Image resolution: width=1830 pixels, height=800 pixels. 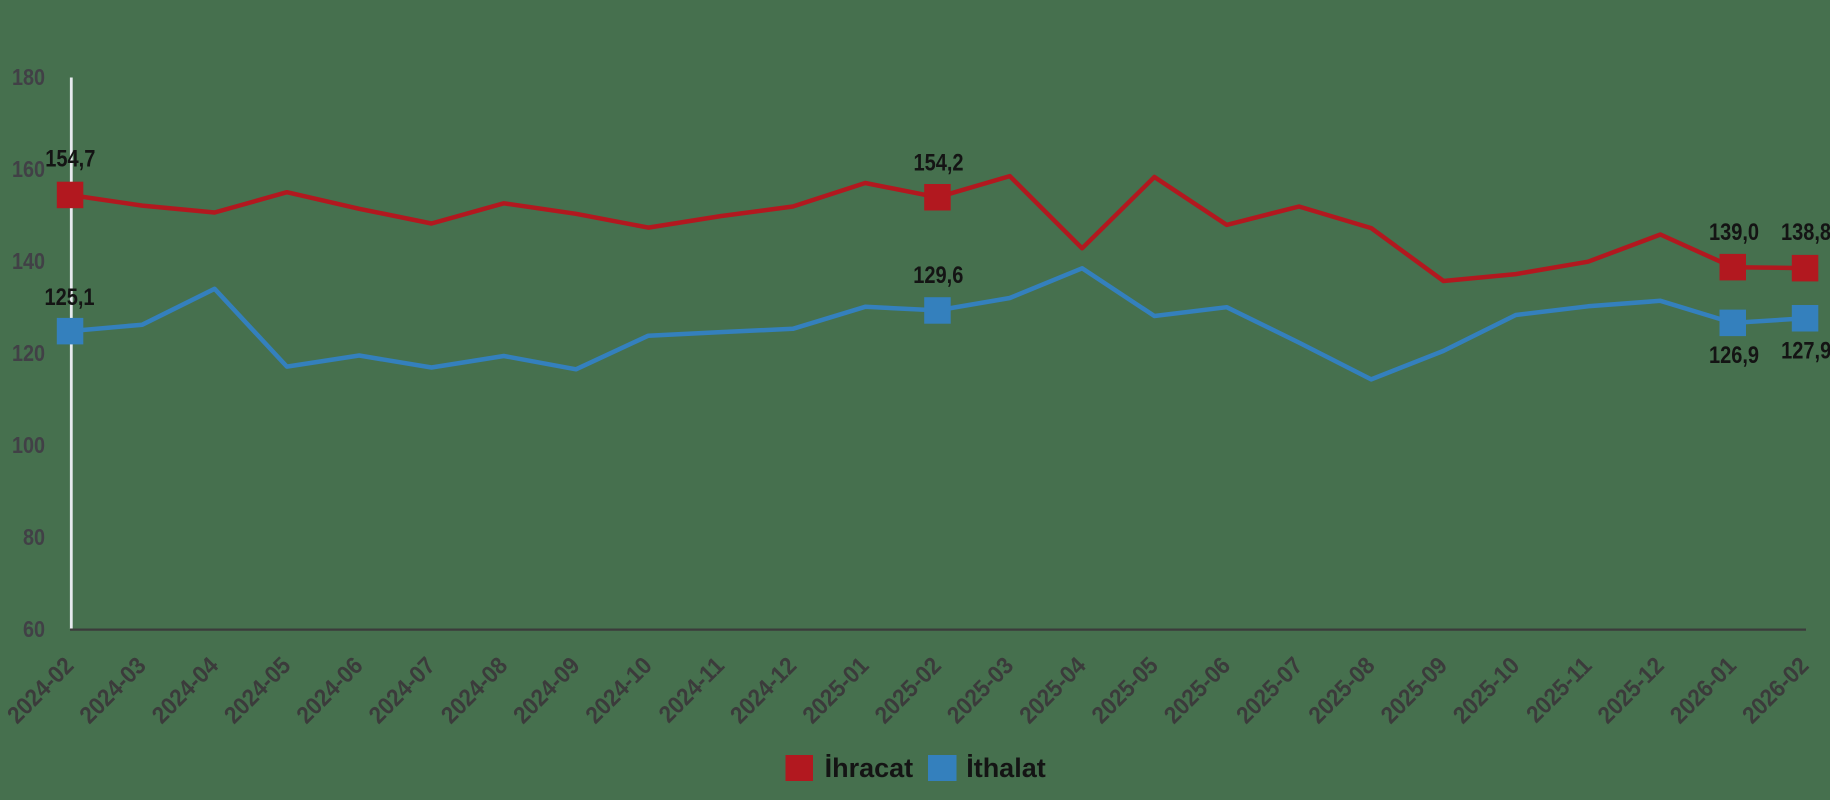 What do you see at coordinates (28, 354) in the screenshot?
I see `svg-text: 120` at bounding box center [28, 354].